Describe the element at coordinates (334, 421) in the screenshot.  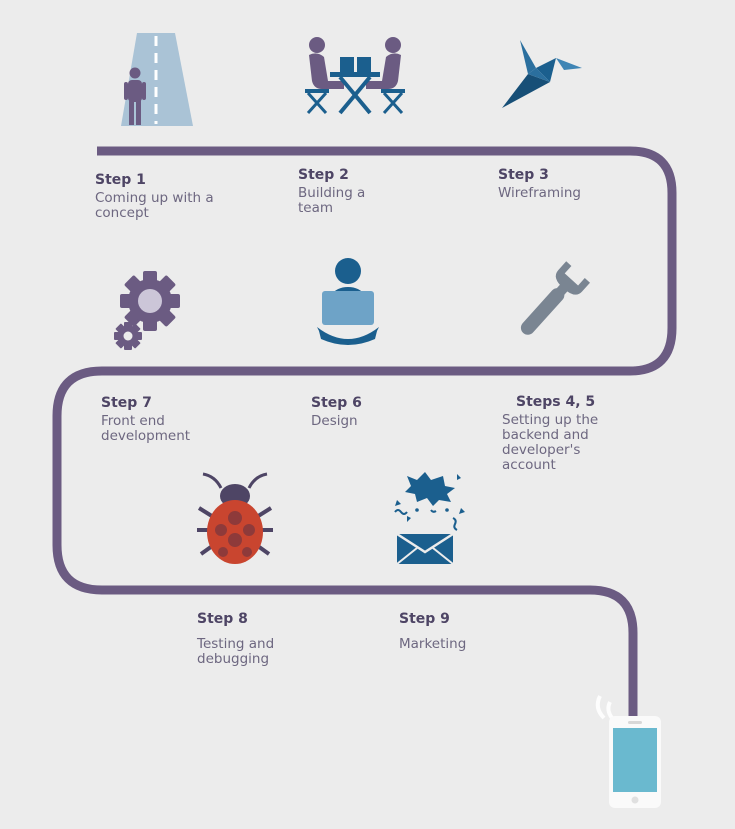
I see `step-desc: Design` at that location.